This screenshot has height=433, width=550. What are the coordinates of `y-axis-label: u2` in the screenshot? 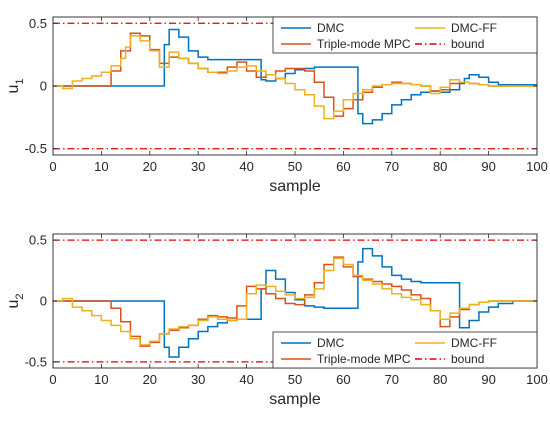 It's located at (15, 300).